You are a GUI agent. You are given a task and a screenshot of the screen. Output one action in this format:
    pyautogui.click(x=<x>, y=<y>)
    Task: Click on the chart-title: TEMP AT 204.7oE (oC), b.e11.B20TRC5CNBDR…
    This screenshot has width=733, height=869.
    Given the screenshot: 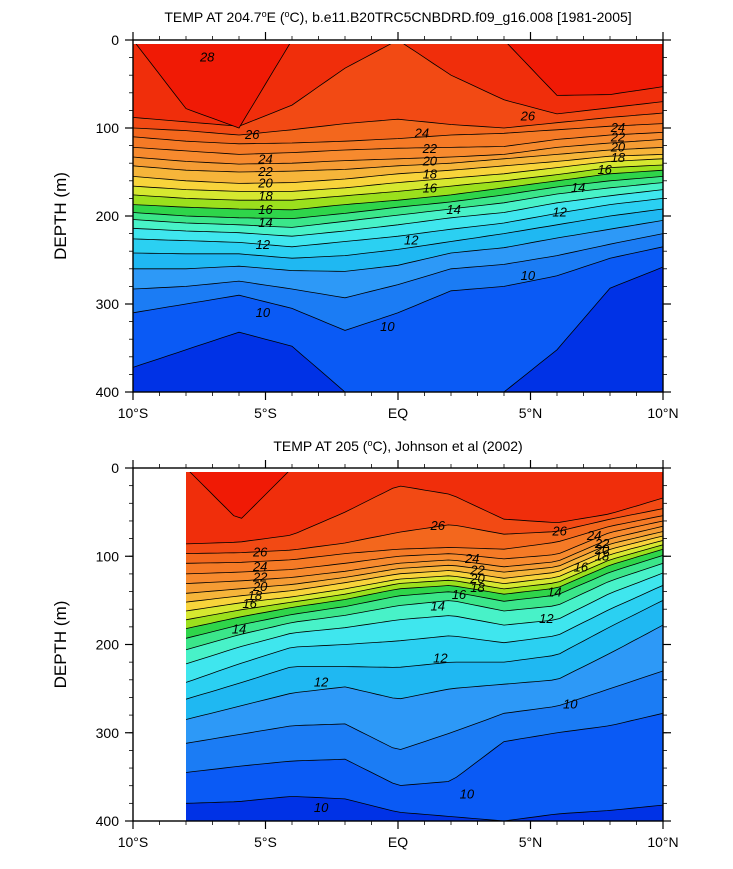 What is the action you would take?
    pyautogui.click(x=397, y=17)
    